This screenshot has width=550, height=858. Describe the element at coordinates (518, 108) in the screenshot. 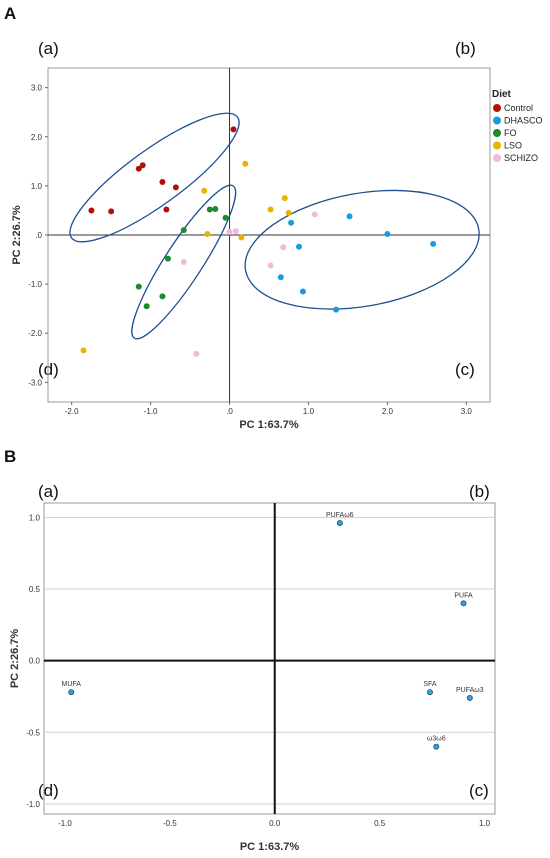

I see `legend-entry: Control` at that location.